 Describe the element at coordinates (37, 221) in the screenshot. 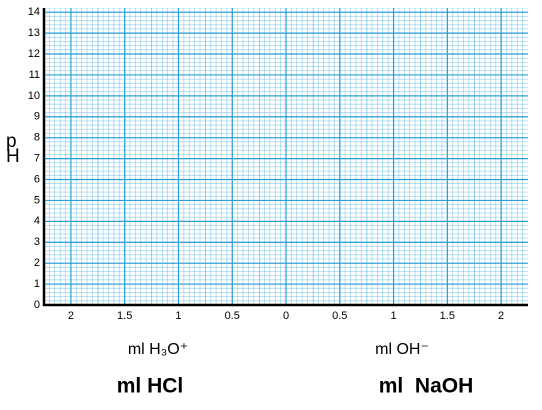

I see `y-tick-label: 4` at that location.